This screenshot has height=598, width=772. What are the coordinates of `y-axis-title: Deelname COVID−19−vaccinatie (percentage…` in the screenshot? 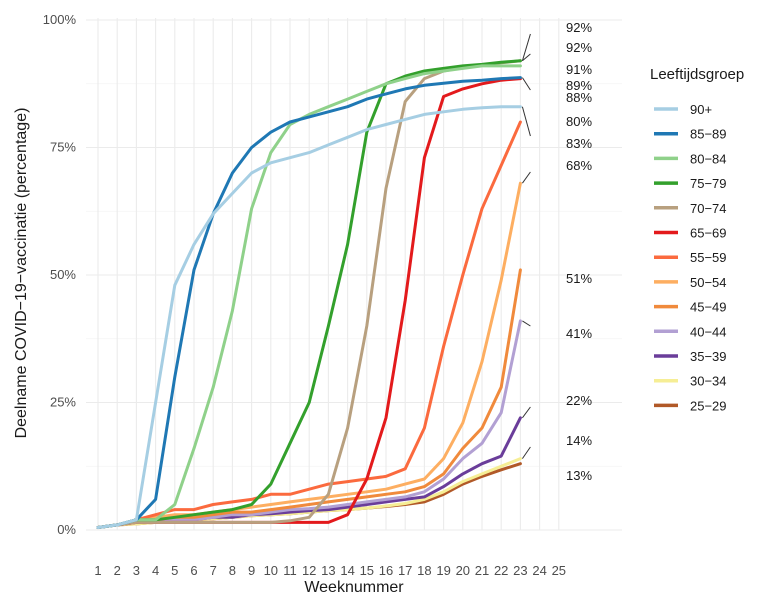 It's located at (21, 273).